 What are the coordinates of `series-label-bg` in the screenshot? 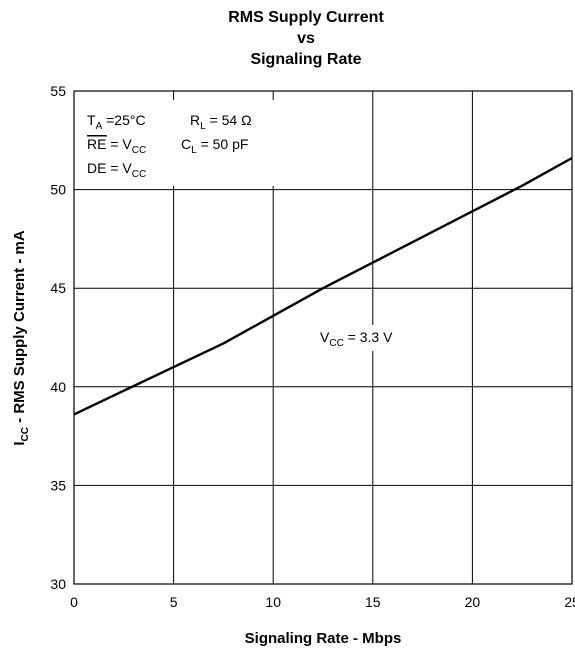 It's located at (367, 338).